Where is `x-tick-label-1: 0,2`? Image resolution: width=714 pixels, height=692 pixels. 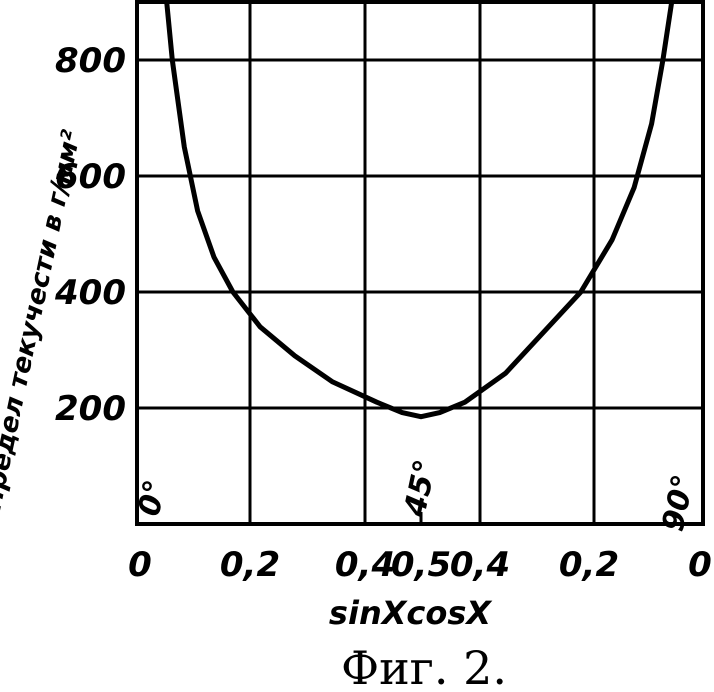 x-tick-label-1: 0,2 is located at coordinates (250, 565).